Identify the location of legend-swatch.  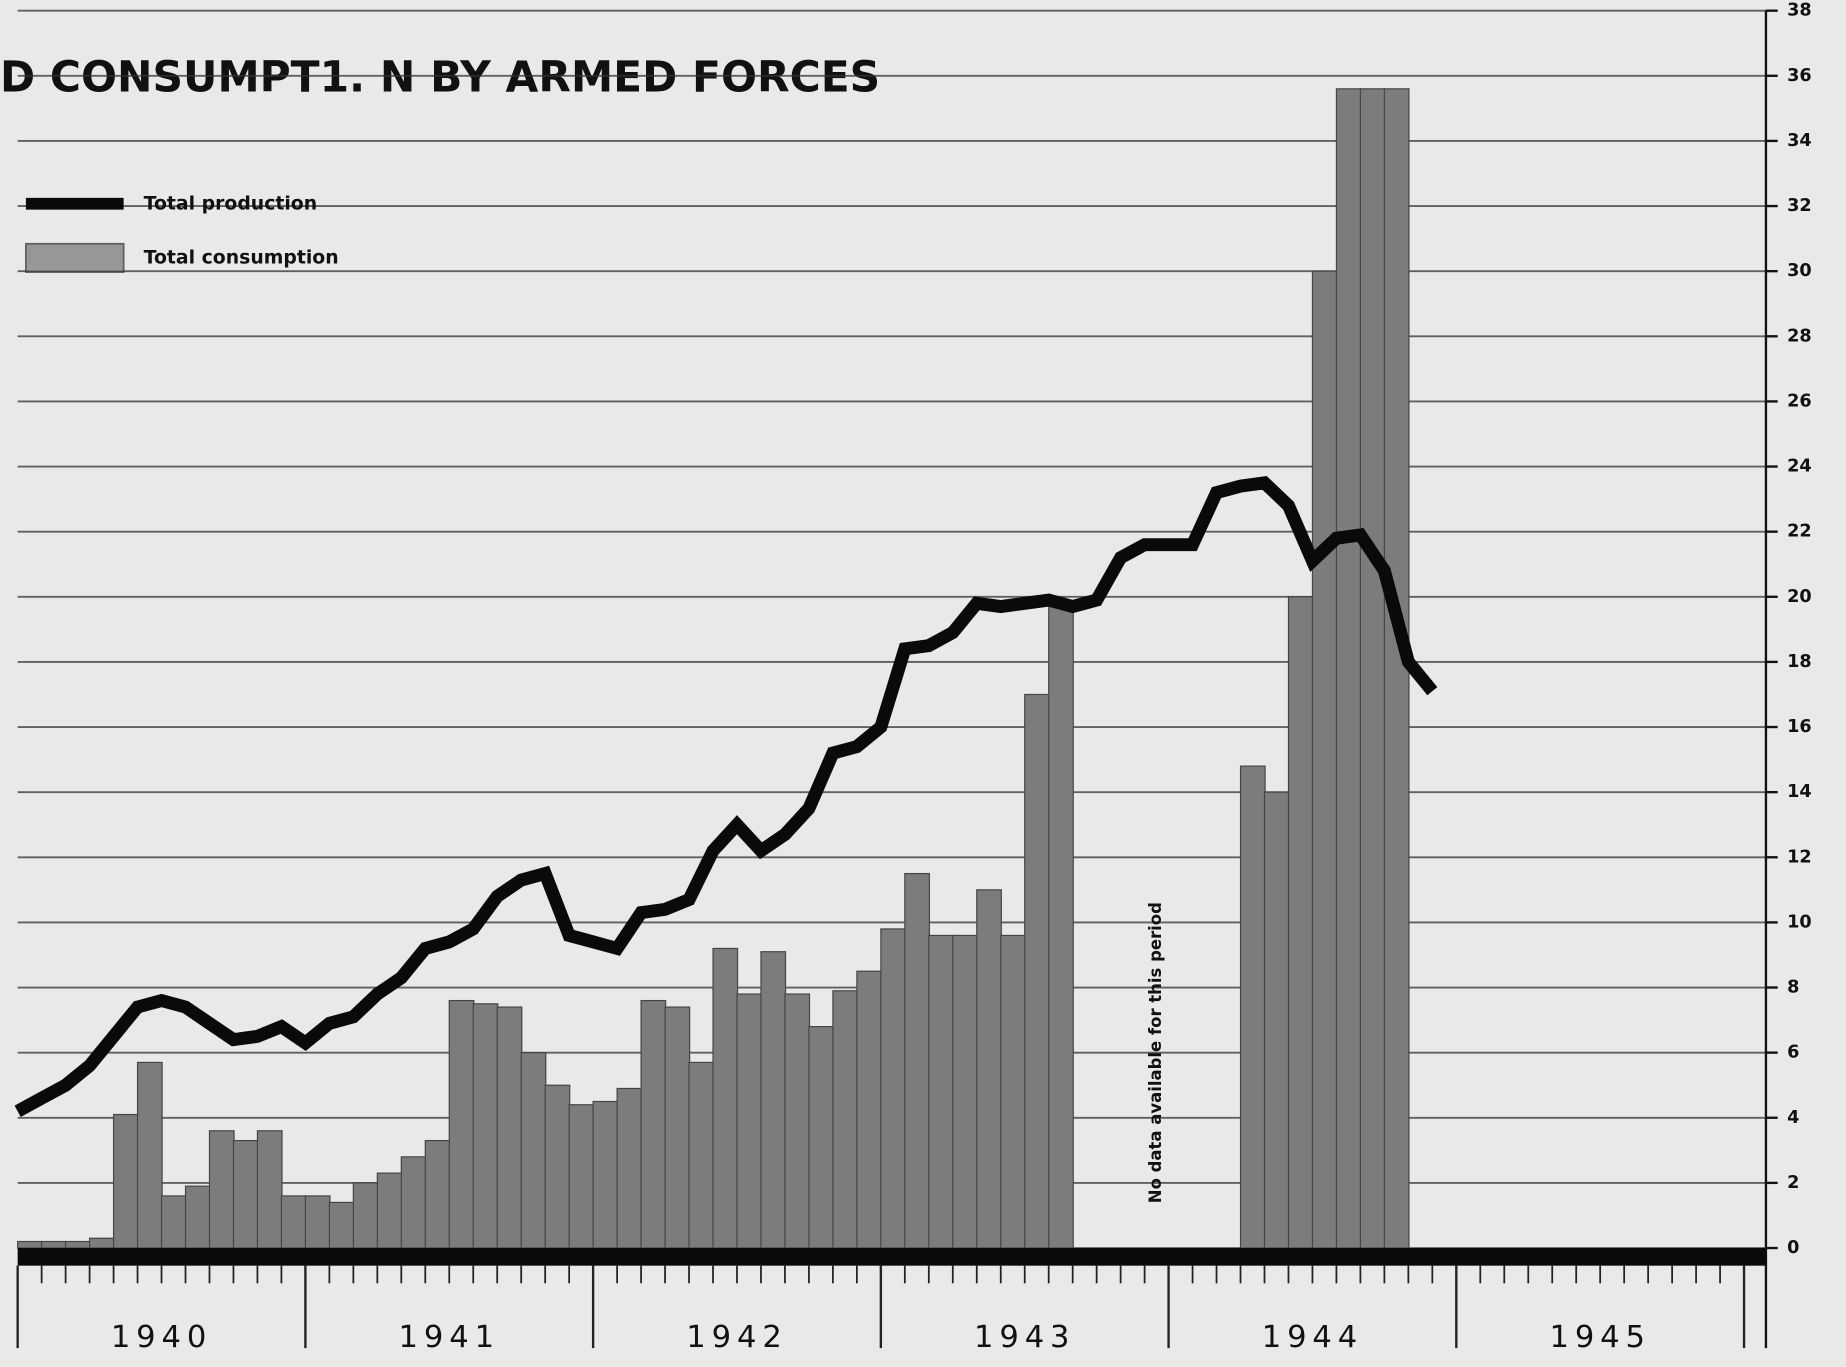
(75, 257).